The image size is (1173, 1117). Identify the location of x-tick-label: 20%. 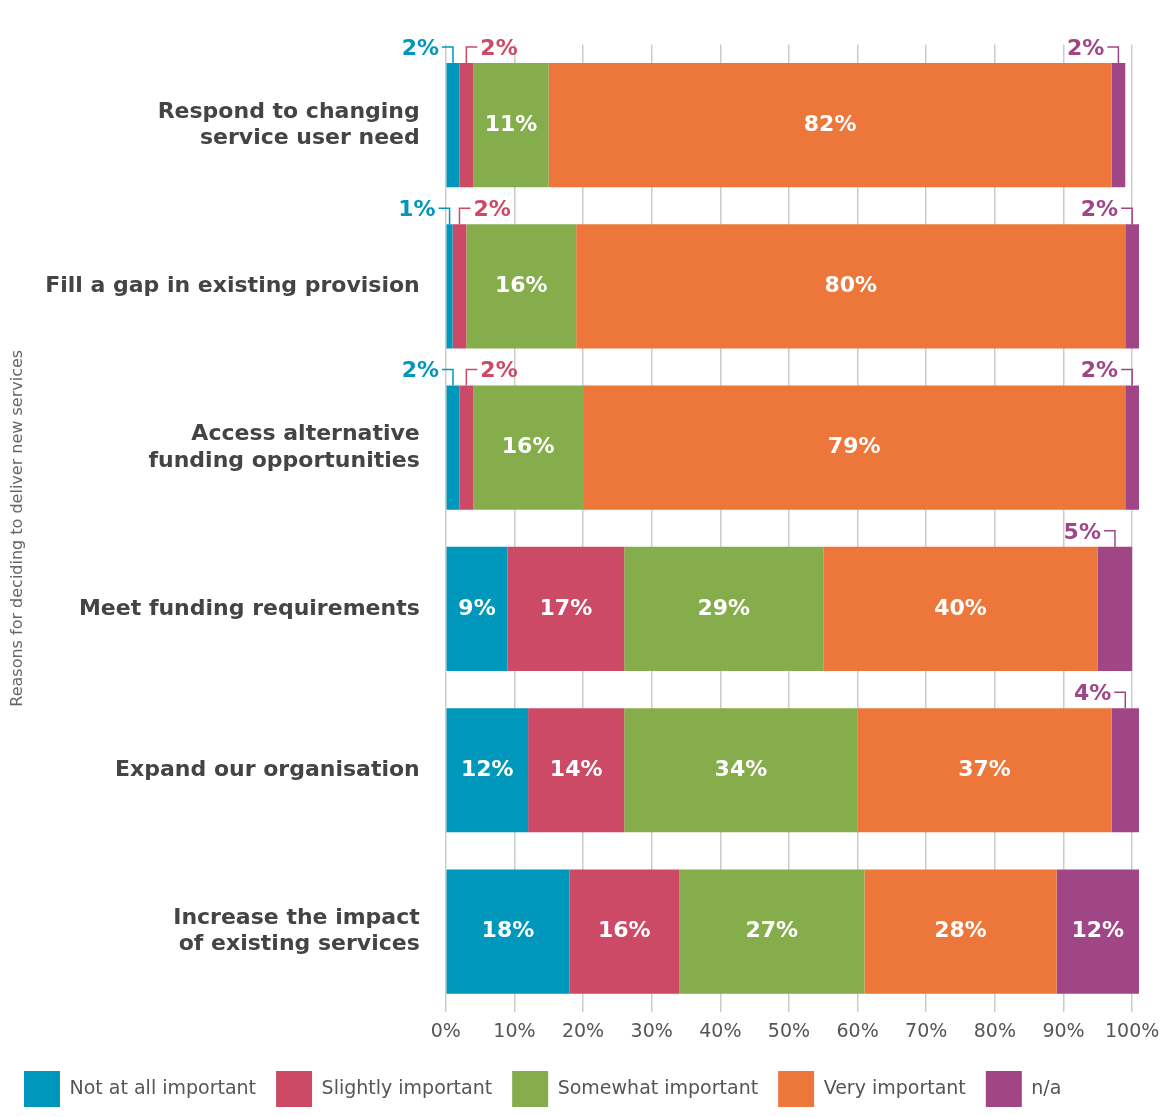
(583, 1029).